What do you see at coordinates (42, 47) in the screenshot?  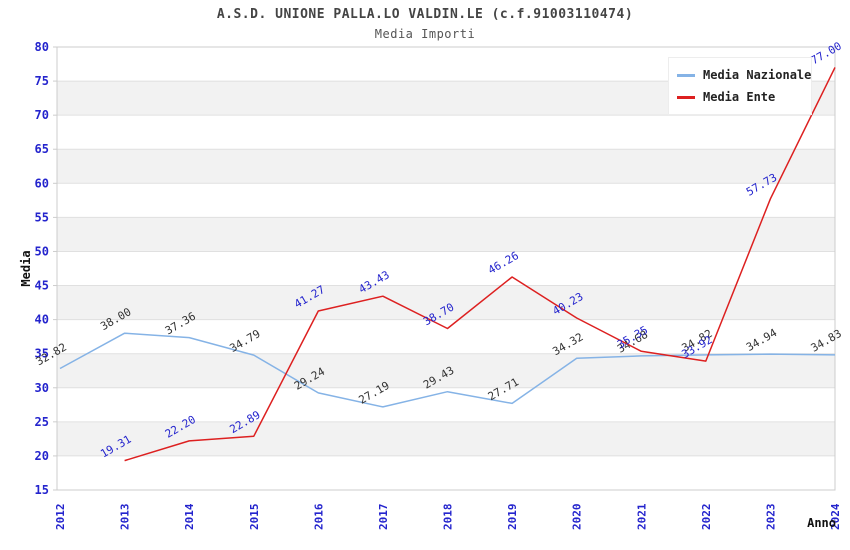 I see `svg-text: 80` at bounding box center [42, 47].